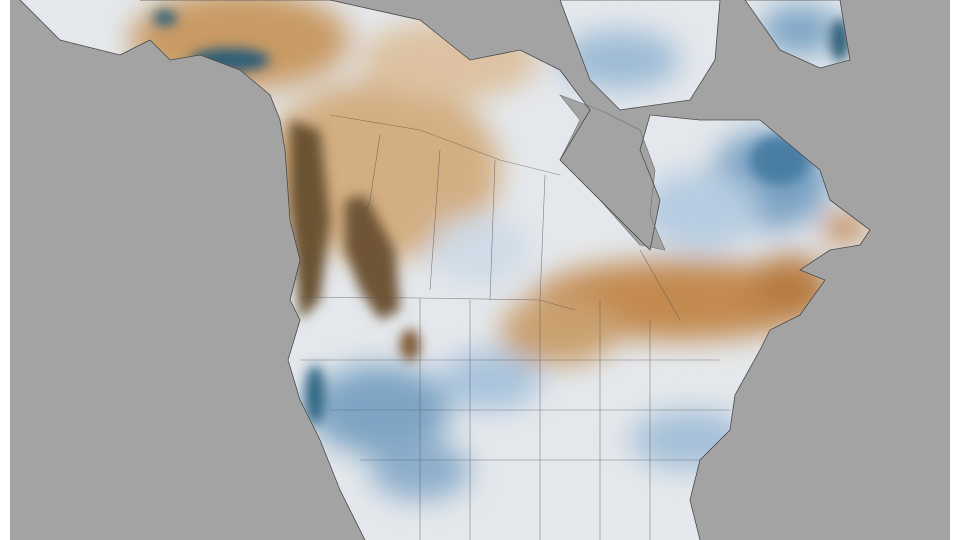  I want to click on hudson-bay, so click(612, 172).